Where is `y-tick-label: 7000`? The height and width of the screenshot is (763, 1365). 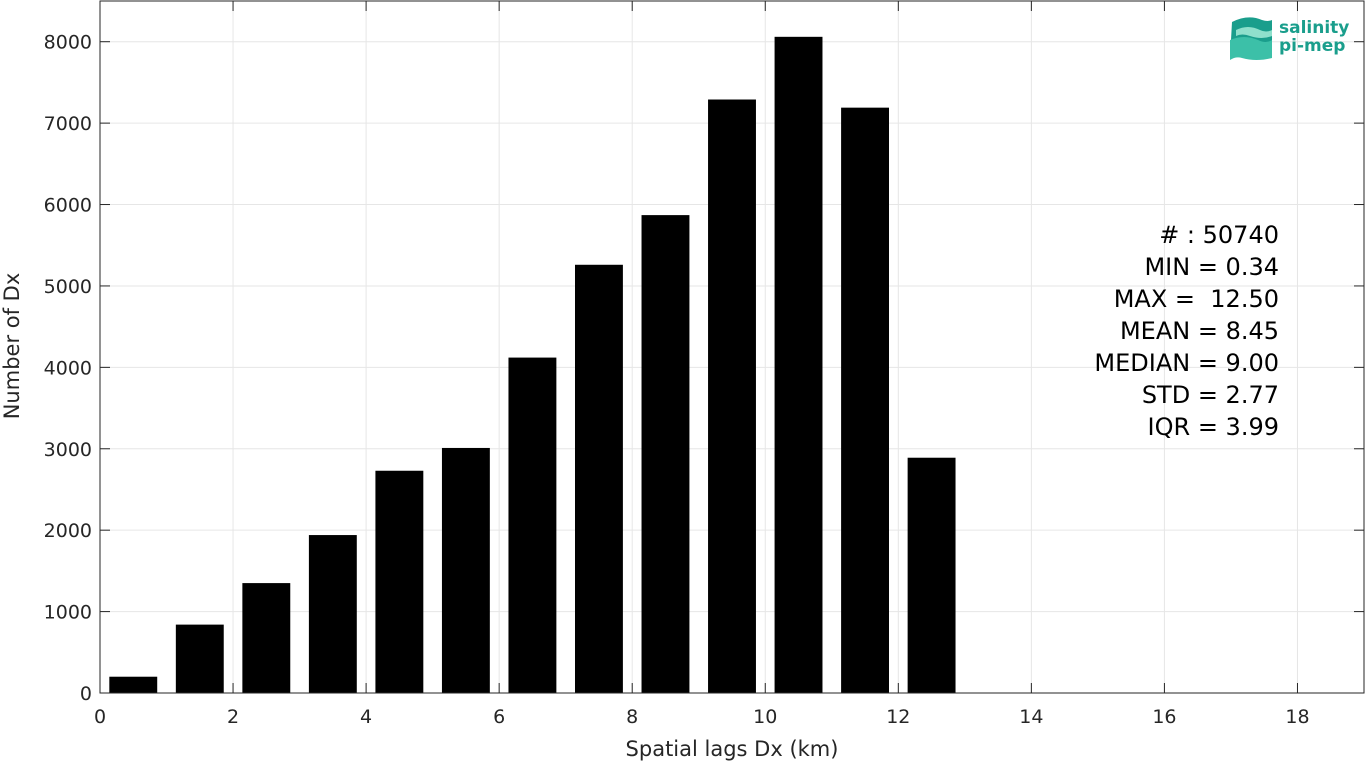 y-tick-label: 7000 is located at coordinates (68, 124).